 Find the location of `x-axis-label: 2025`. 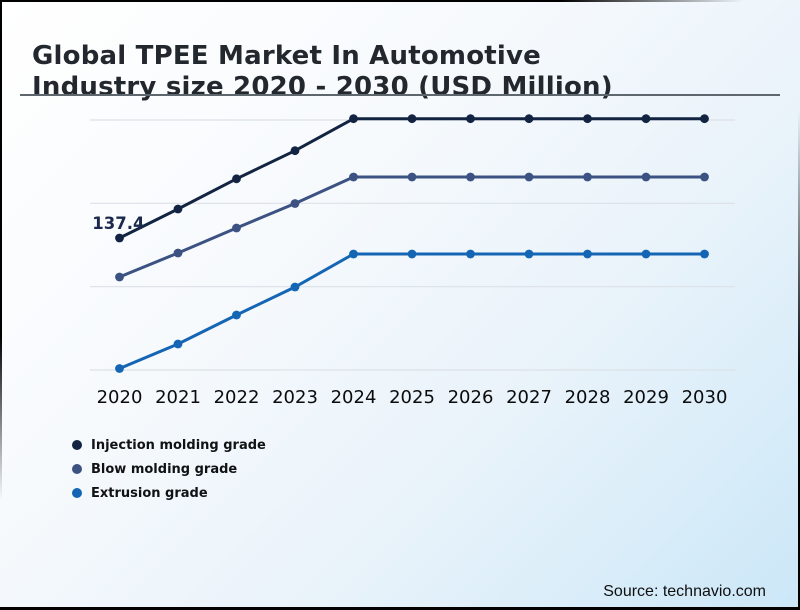

x-axis-label: 2025 is located at coordinates (412, 397).